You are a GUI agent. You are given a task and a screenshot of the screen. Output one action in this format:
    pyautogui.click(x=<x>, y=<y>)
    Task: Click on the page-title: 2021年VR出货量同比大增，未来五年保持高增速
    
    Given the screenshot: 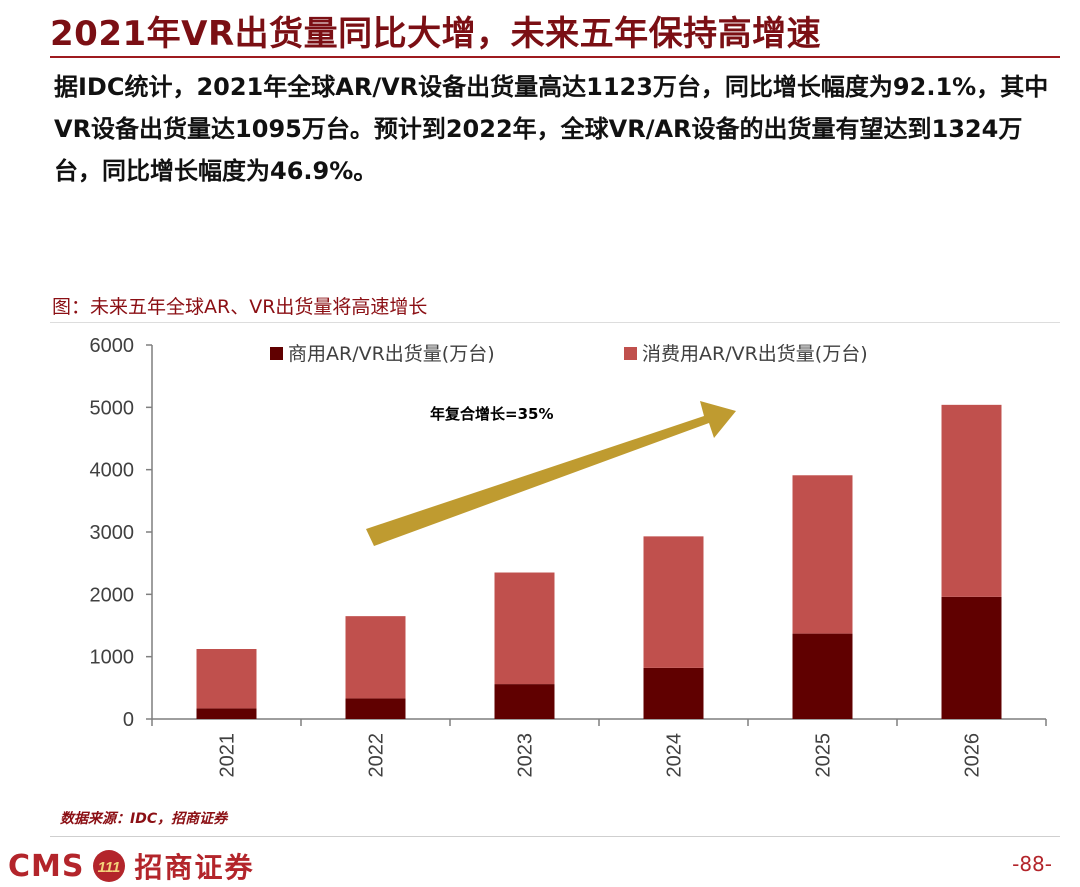 What is the action you would take?
    pyautogui.click(x=436, y=34)
    